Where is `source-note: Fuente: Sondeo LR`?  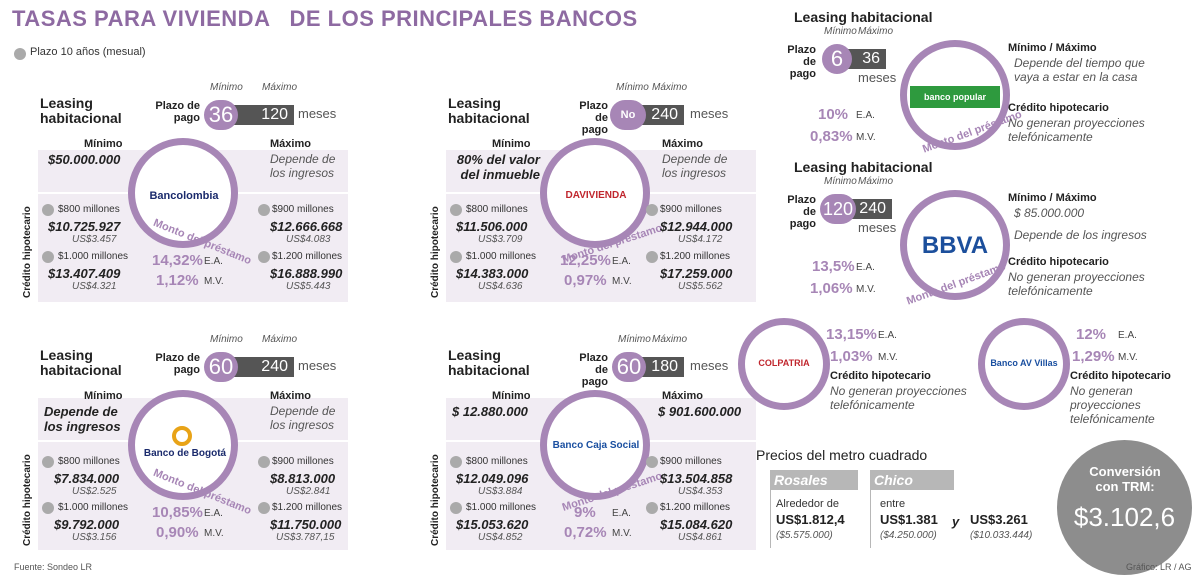
source-note: Fuente: Sondeo LR is located at coordinates (53, 567).